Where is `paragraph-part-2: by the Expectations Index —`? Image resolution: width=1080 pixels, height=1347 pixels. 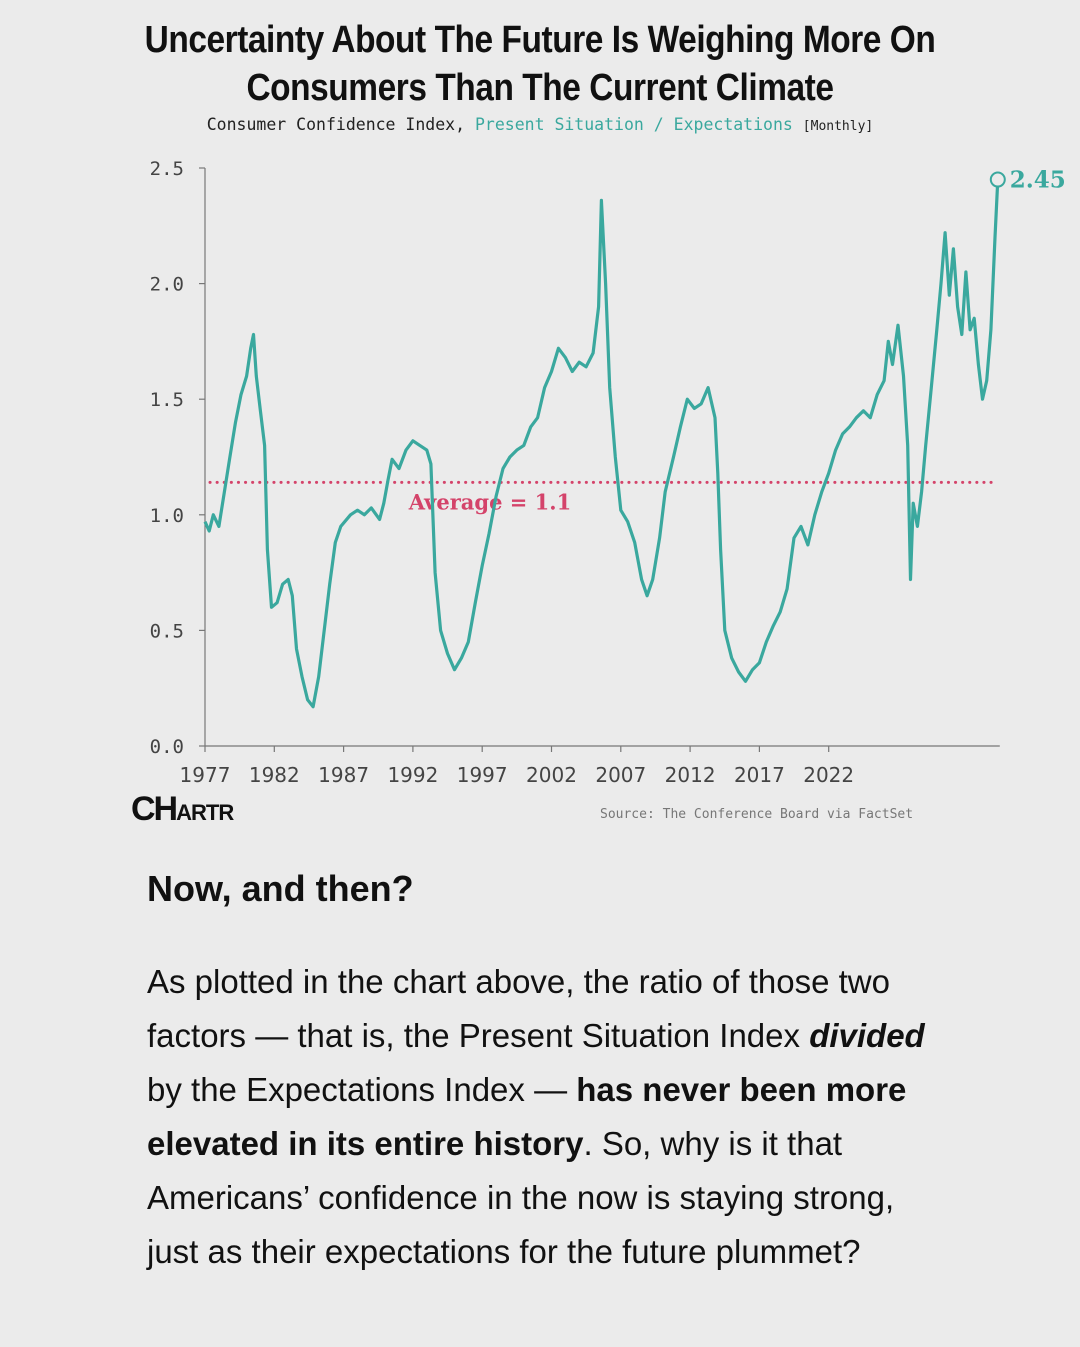 paragraph-part-2: by the Expectations Index — is located at coordinates (362, 1089).